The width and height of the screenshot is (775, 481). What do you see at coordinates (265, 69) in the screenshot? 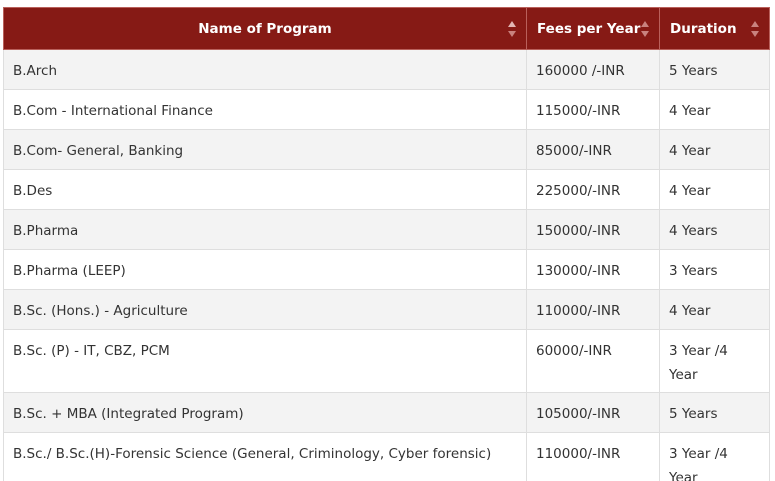
I see `program-cell: B.Arch` at bounding box center [265, 69].